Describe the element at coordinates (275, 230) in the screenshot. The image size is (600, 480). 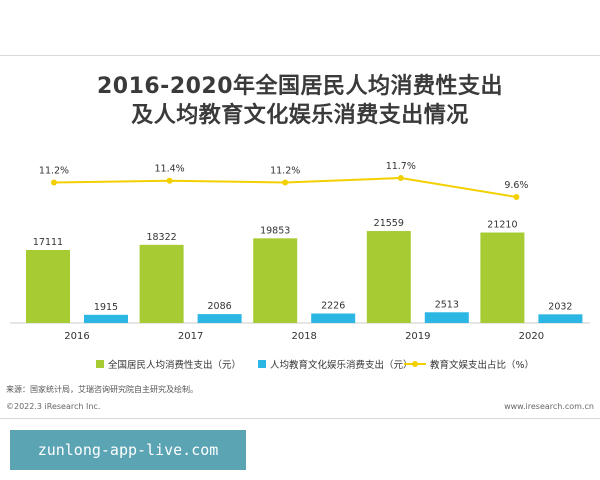
I see `label-consumption-2018: 19853` at that location.